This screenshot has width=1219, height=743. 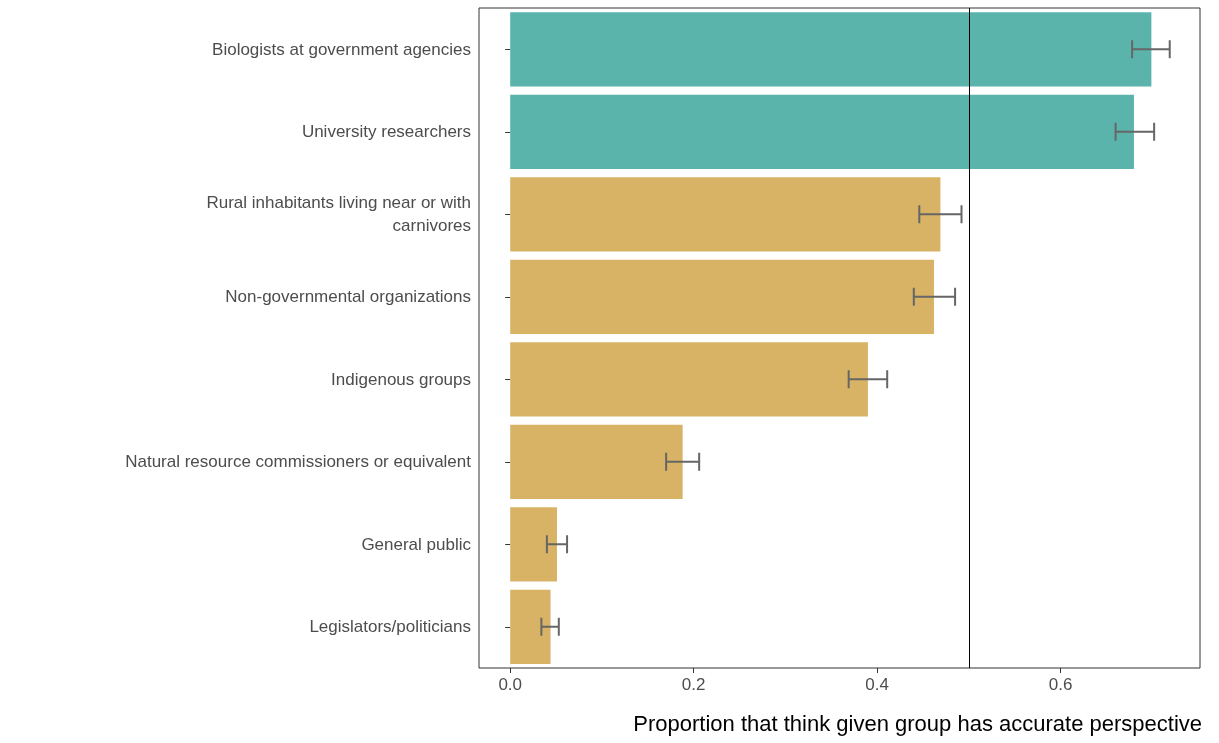 What do you see at coordinates (877, 684) in the screenshot?
I see `x-tick-label: 0.4` at bounding box center [877, 684].